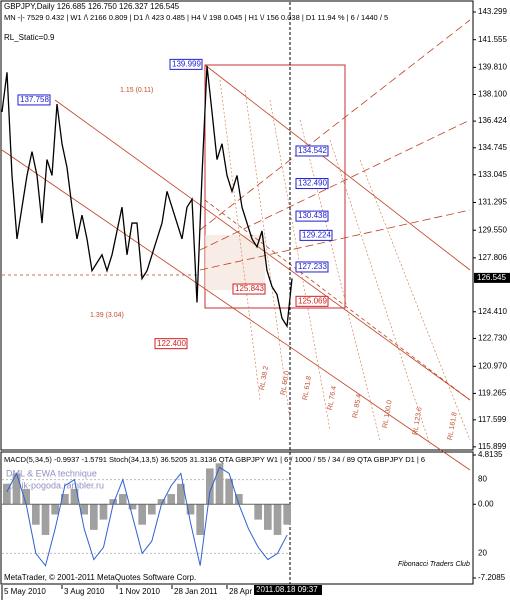 This screenshot has height=600, width=510. Describe the element at coordinates (492, 393) in the screenshot. I see `y-tick-label: 119.265` at that location.